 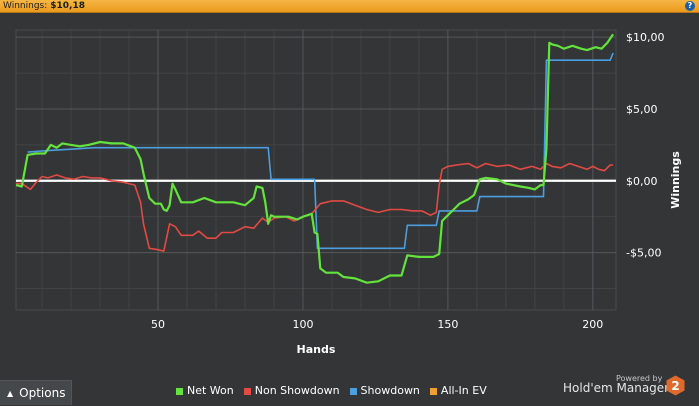 I want to click on header-bar: Winnings: $10,18 ?, so click(x=349, y=6).